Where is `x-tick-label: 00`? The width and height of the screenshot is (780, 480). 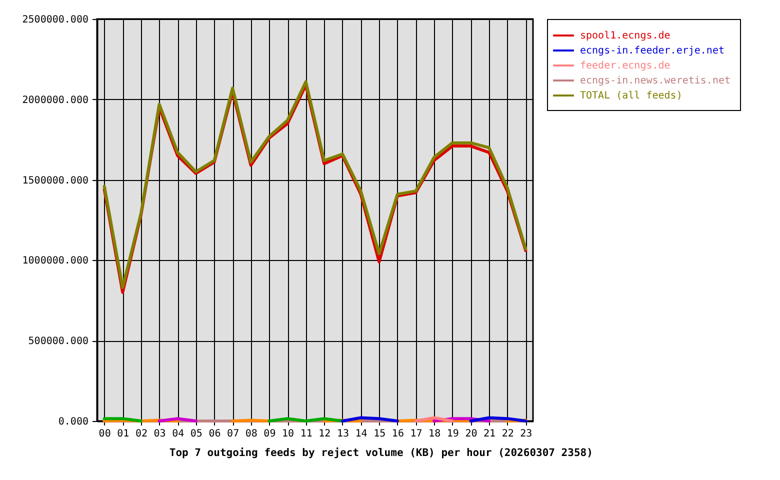 x-tick-label: 00 is located at coordinates (104, 434).